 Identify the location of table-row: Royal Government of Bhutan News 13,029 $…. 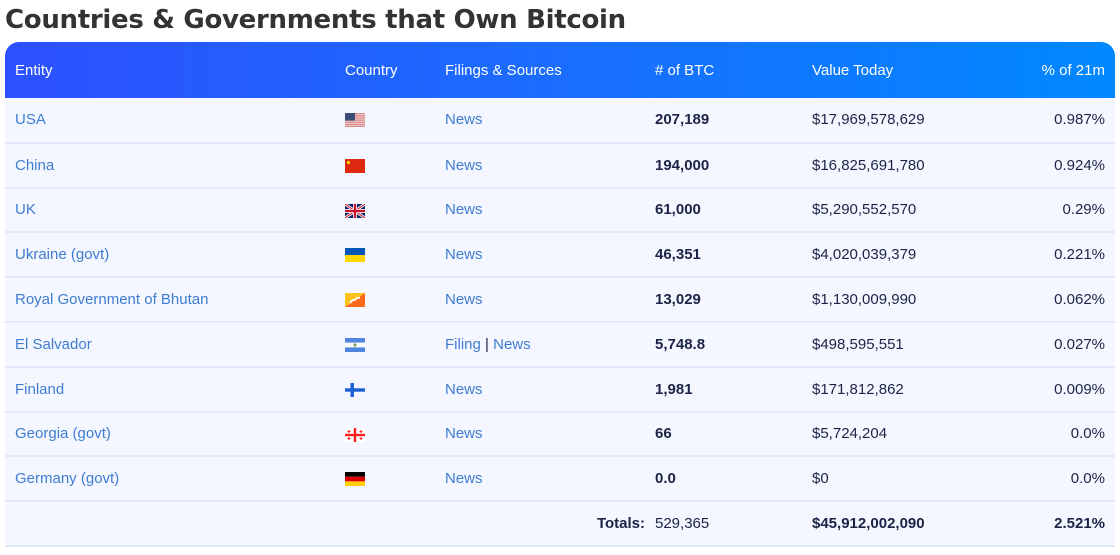
(560, 299).